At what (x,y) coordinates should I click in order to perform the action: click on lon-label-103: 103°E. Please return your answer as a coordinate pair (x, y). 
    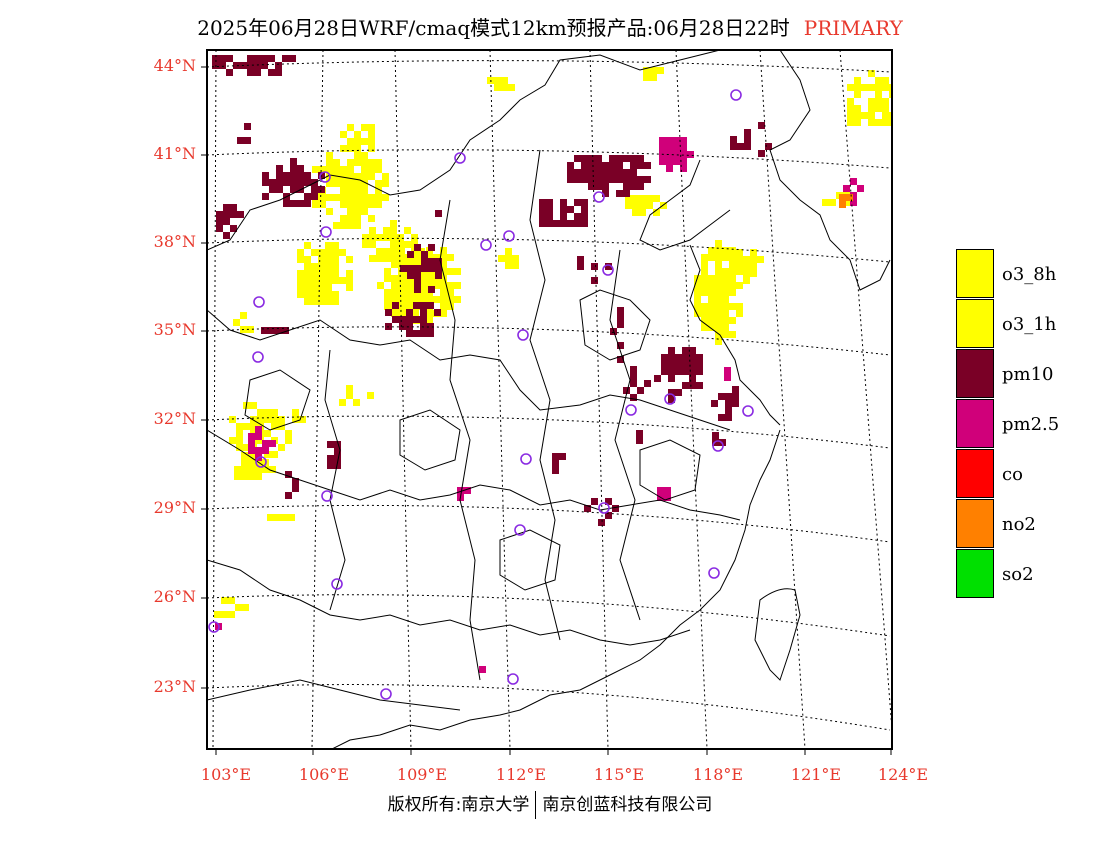
    Looking at the image, I should click on (226, 774).